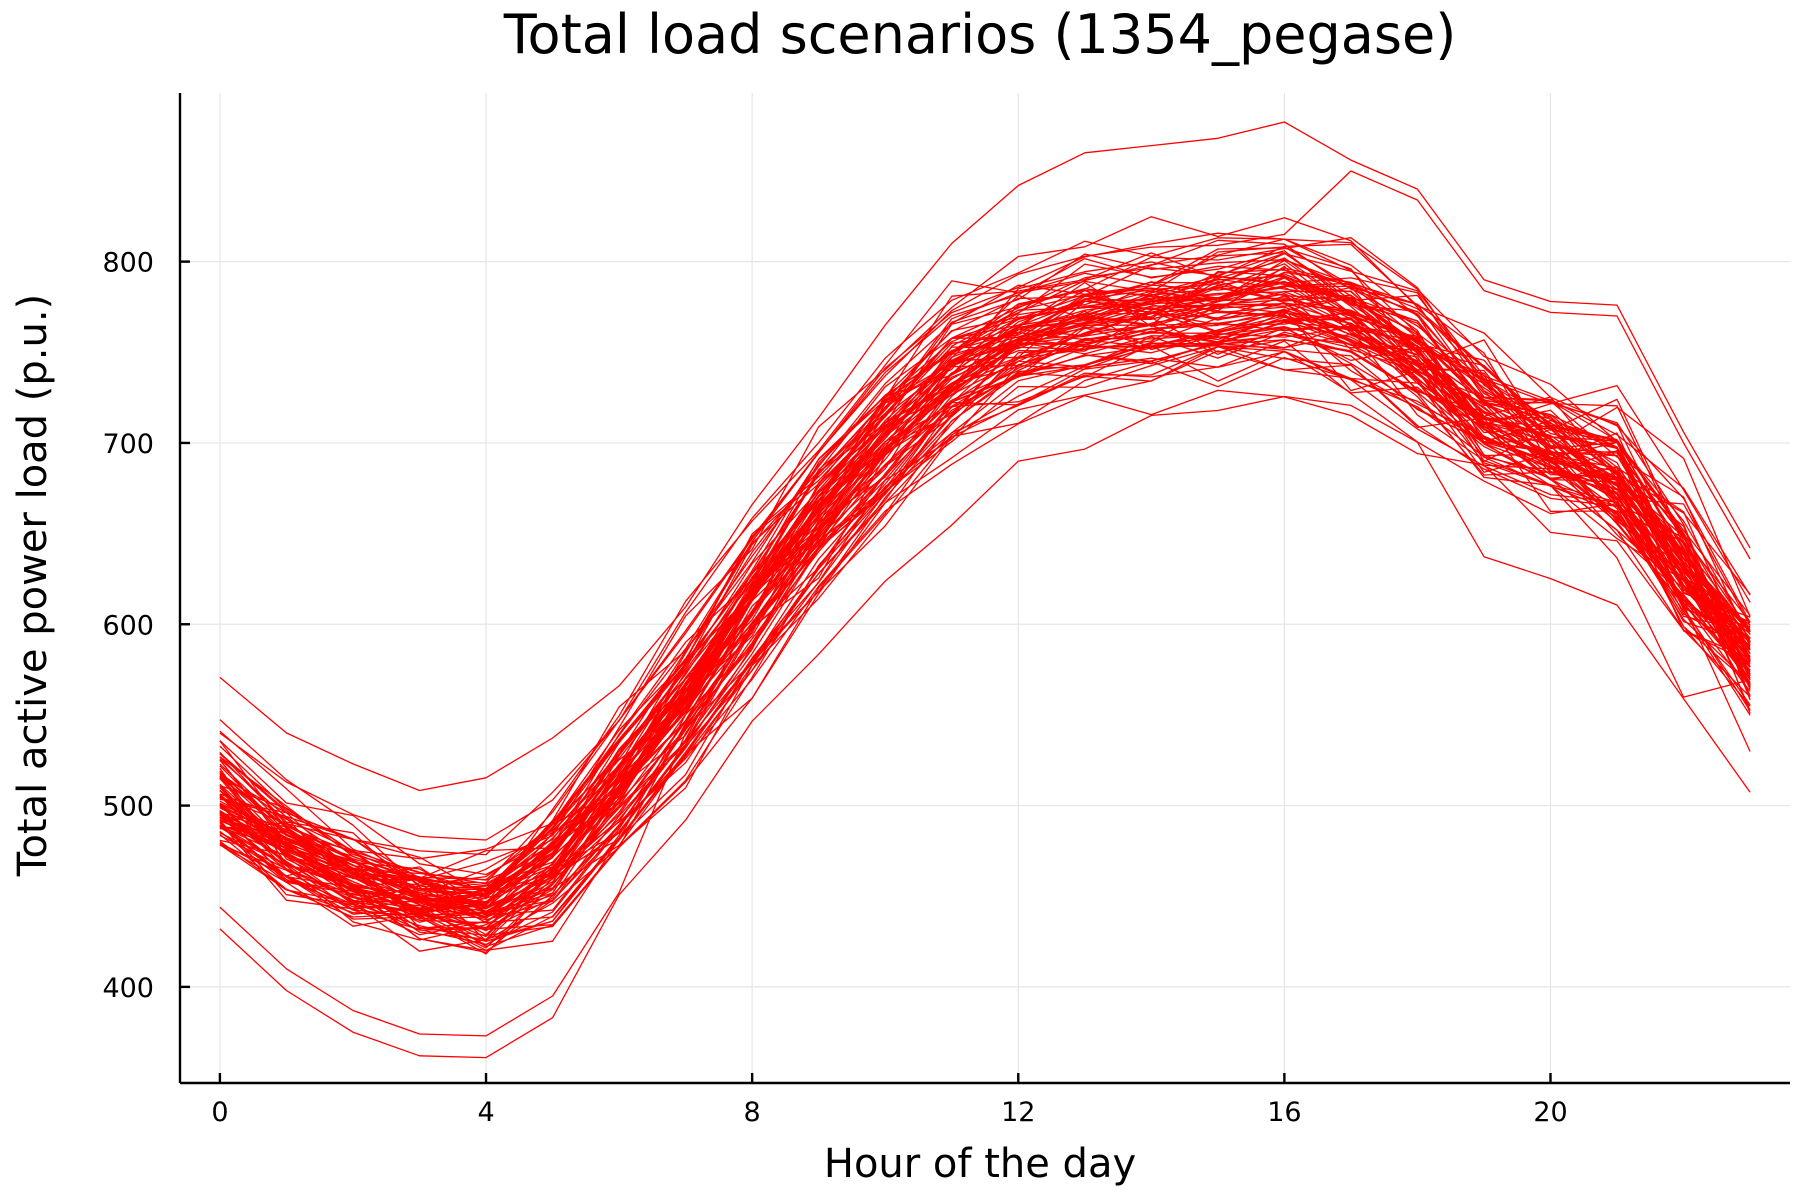  What do you see at coordinates (128, 807) in the screenshot?
I see `y-tick-label: 500` at bounding box center [128, 807].